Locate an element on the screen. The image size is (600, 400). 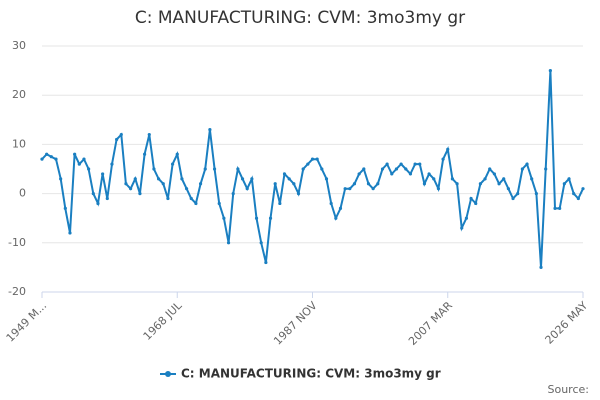
legend-label: C: MANUFACTURING: CVM: 3mo3my gr is located at coordinates (311, 374).